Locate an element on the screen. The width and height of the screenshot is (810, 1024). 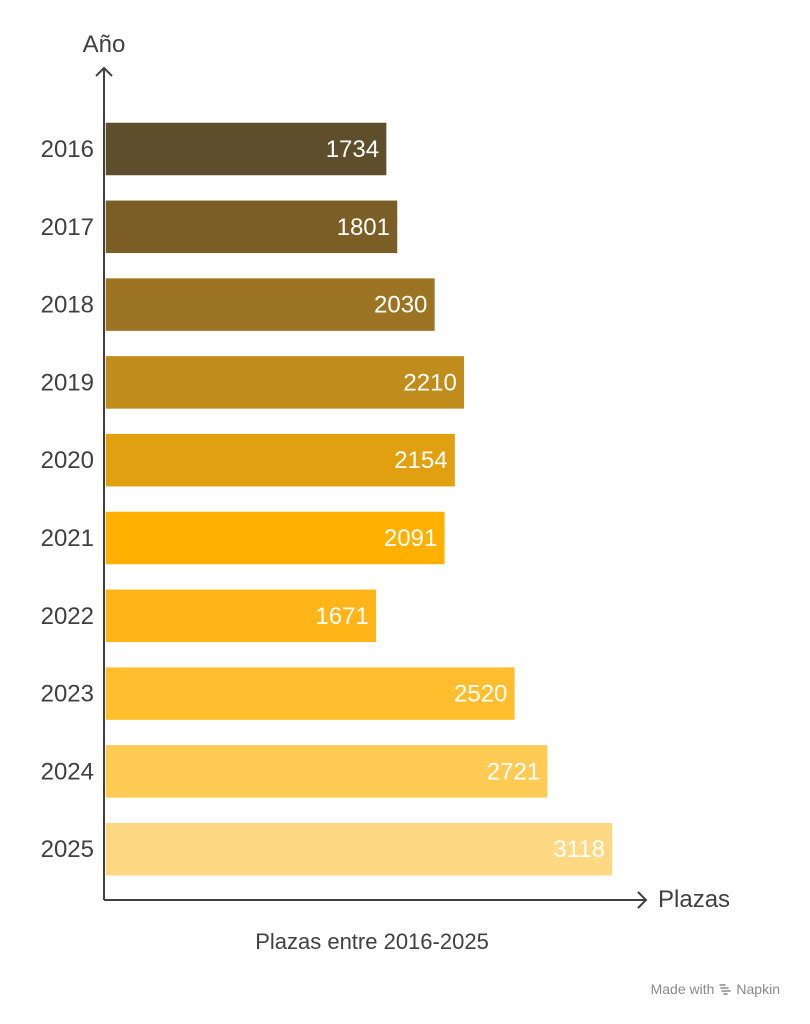
y-tick-label-2025: 2025 is located at coordinates (67, 849).